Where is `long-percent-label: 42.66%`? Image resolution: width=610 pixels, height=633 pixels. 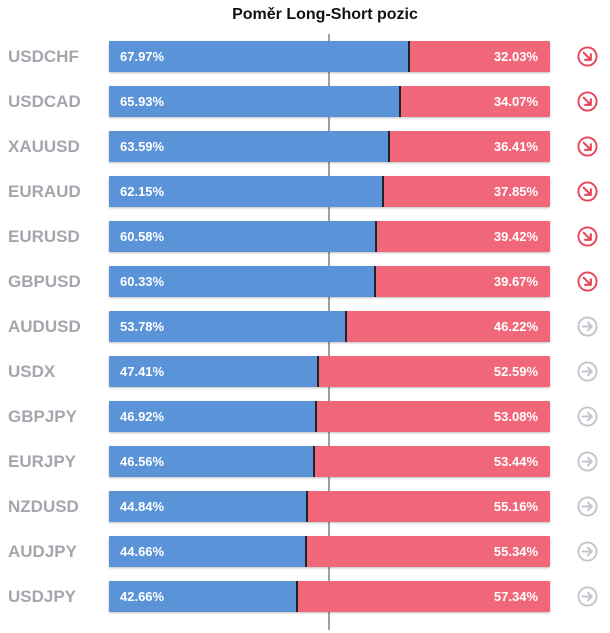
long-percent-label: 42.66% is located at coordinates (142, 596).